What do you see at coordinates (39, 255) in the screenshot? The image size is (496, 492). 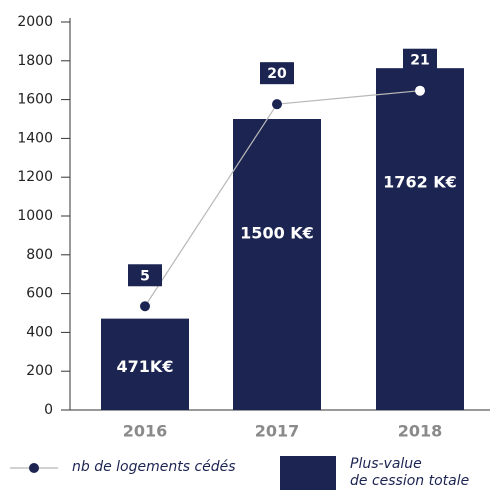 I see `y-tick-label: 800` at bounding box center [39, 255].